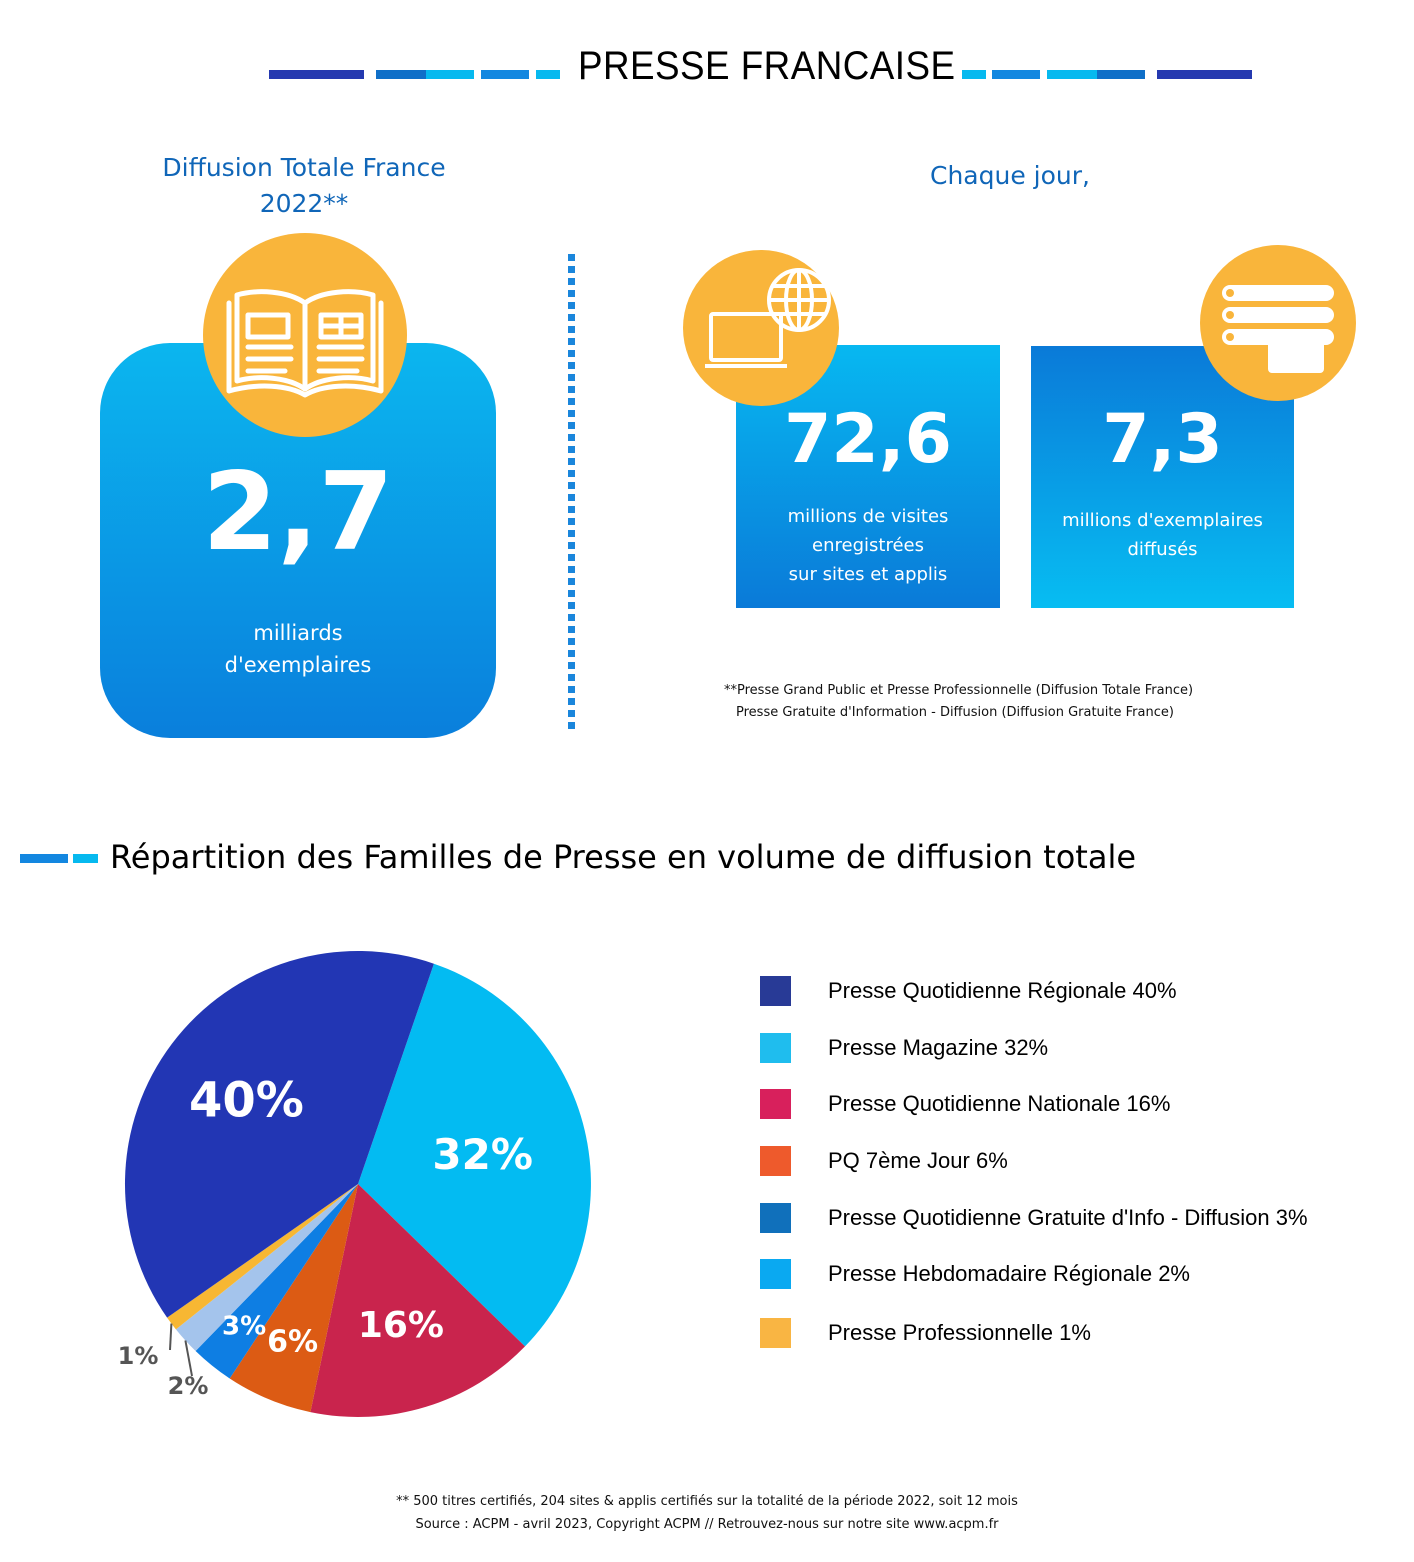  I want to click on left-heading-line2: 2022**, so click(304, 203).